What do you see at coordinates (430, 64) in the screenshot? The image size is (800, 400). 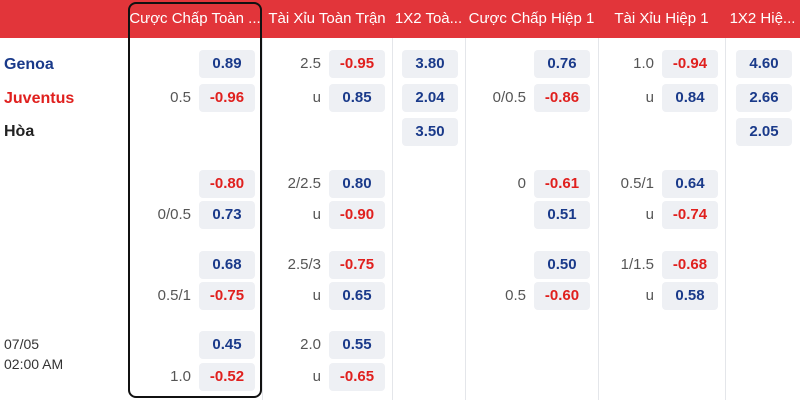 I see `odds-button: 3.80` at bounding box center [430, 64].